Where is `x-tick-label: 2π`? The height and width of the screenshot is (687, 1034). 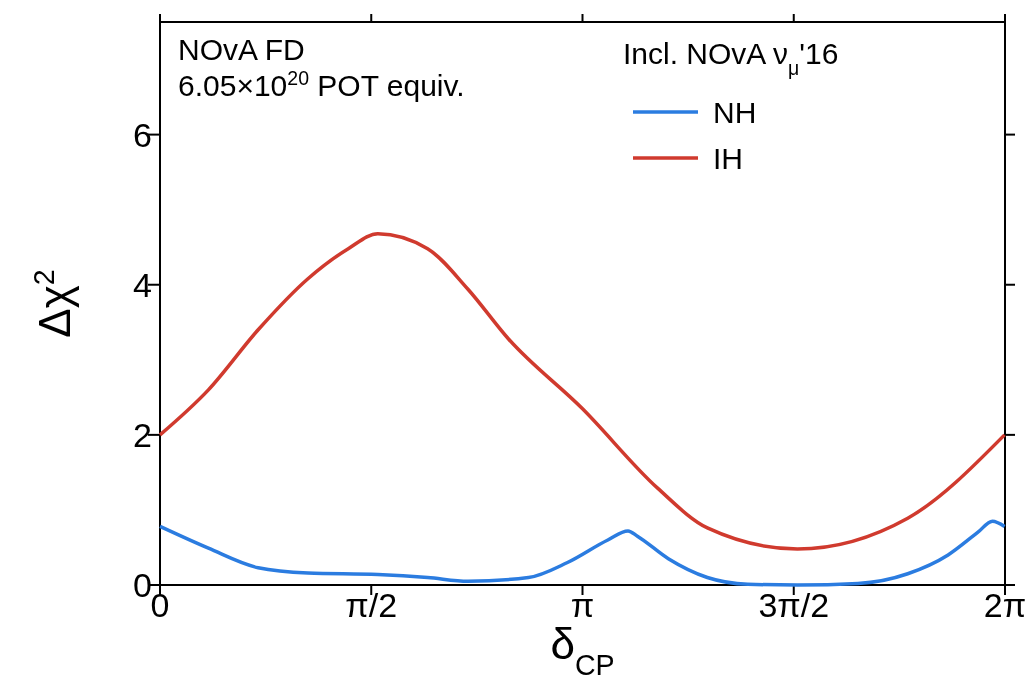
x-tick-label: 2π is located at coordinates (1005, 605).